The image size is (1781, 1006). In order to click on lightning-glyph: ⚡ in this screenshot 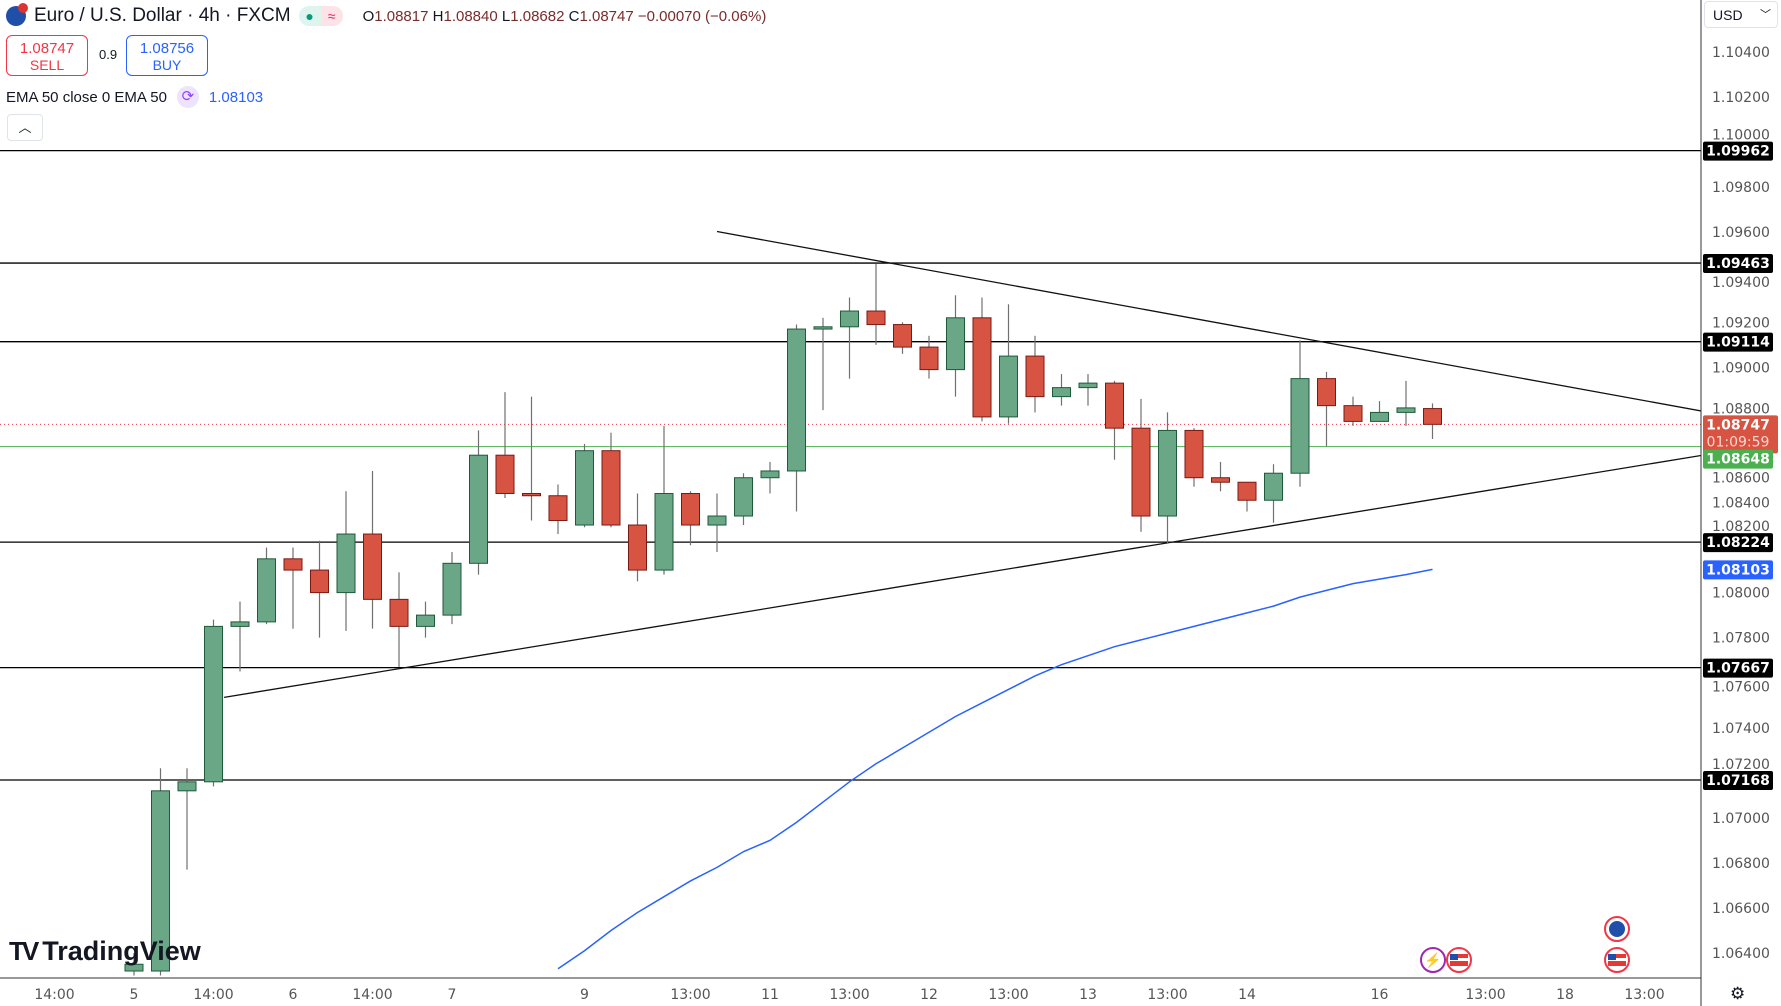, I will do `click(1432, 960)`.